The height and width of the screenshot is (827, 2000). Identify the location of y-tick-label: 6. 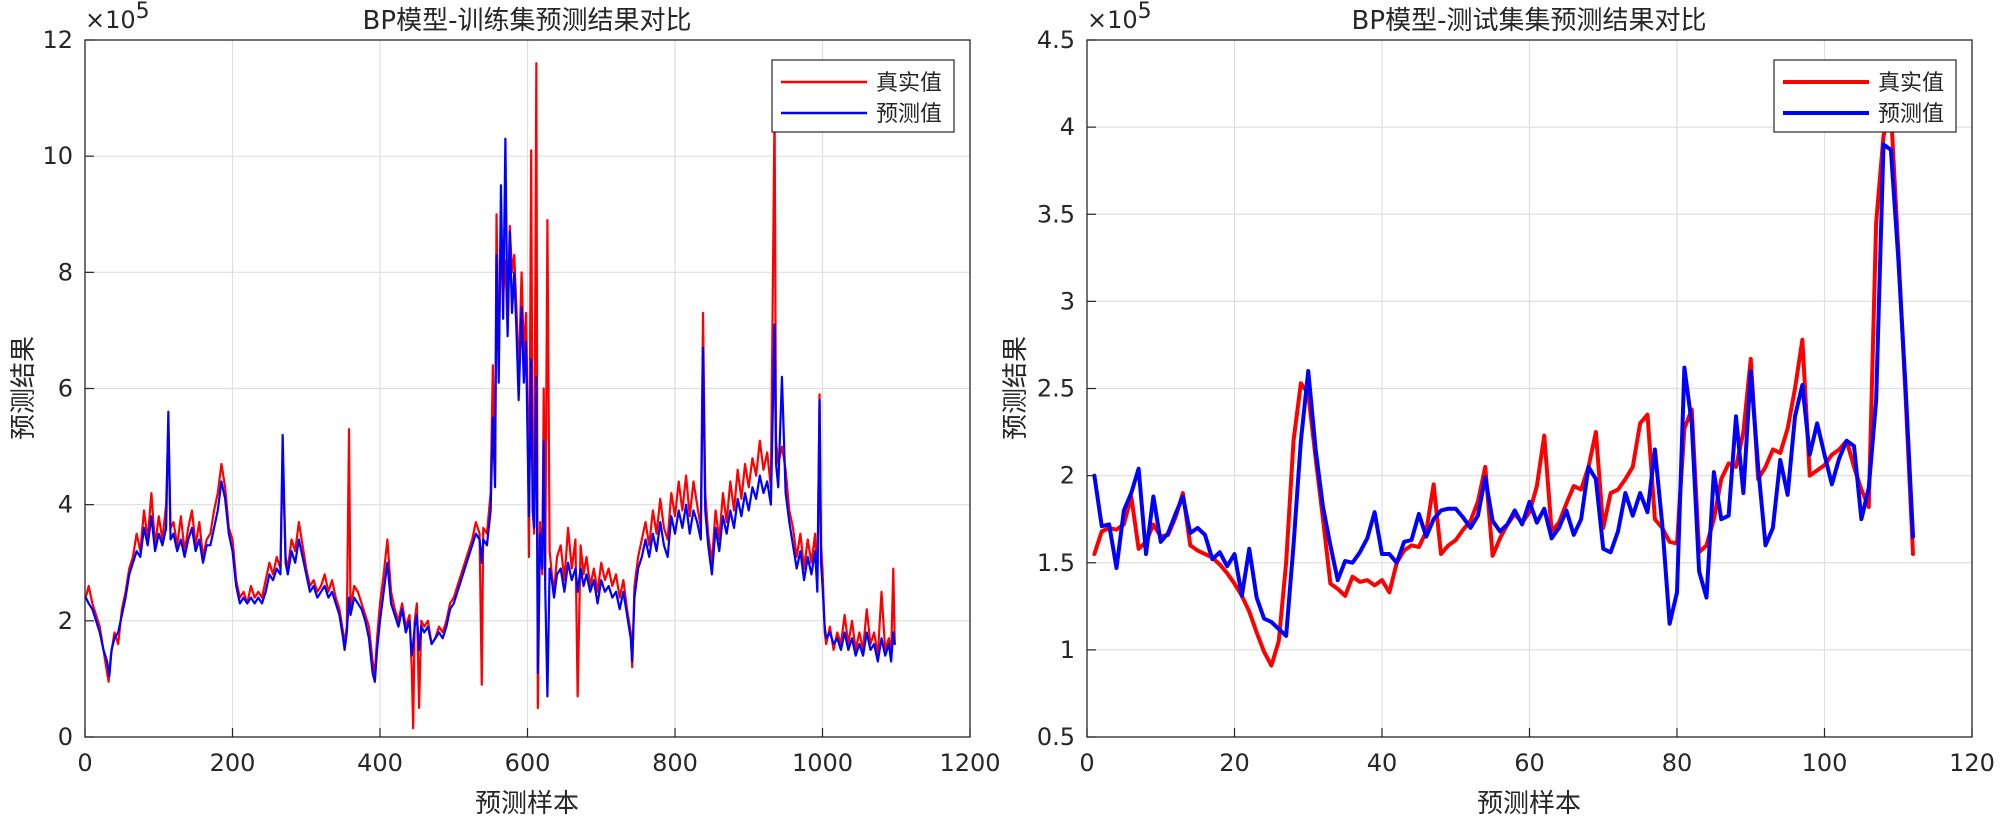
(65, 389).